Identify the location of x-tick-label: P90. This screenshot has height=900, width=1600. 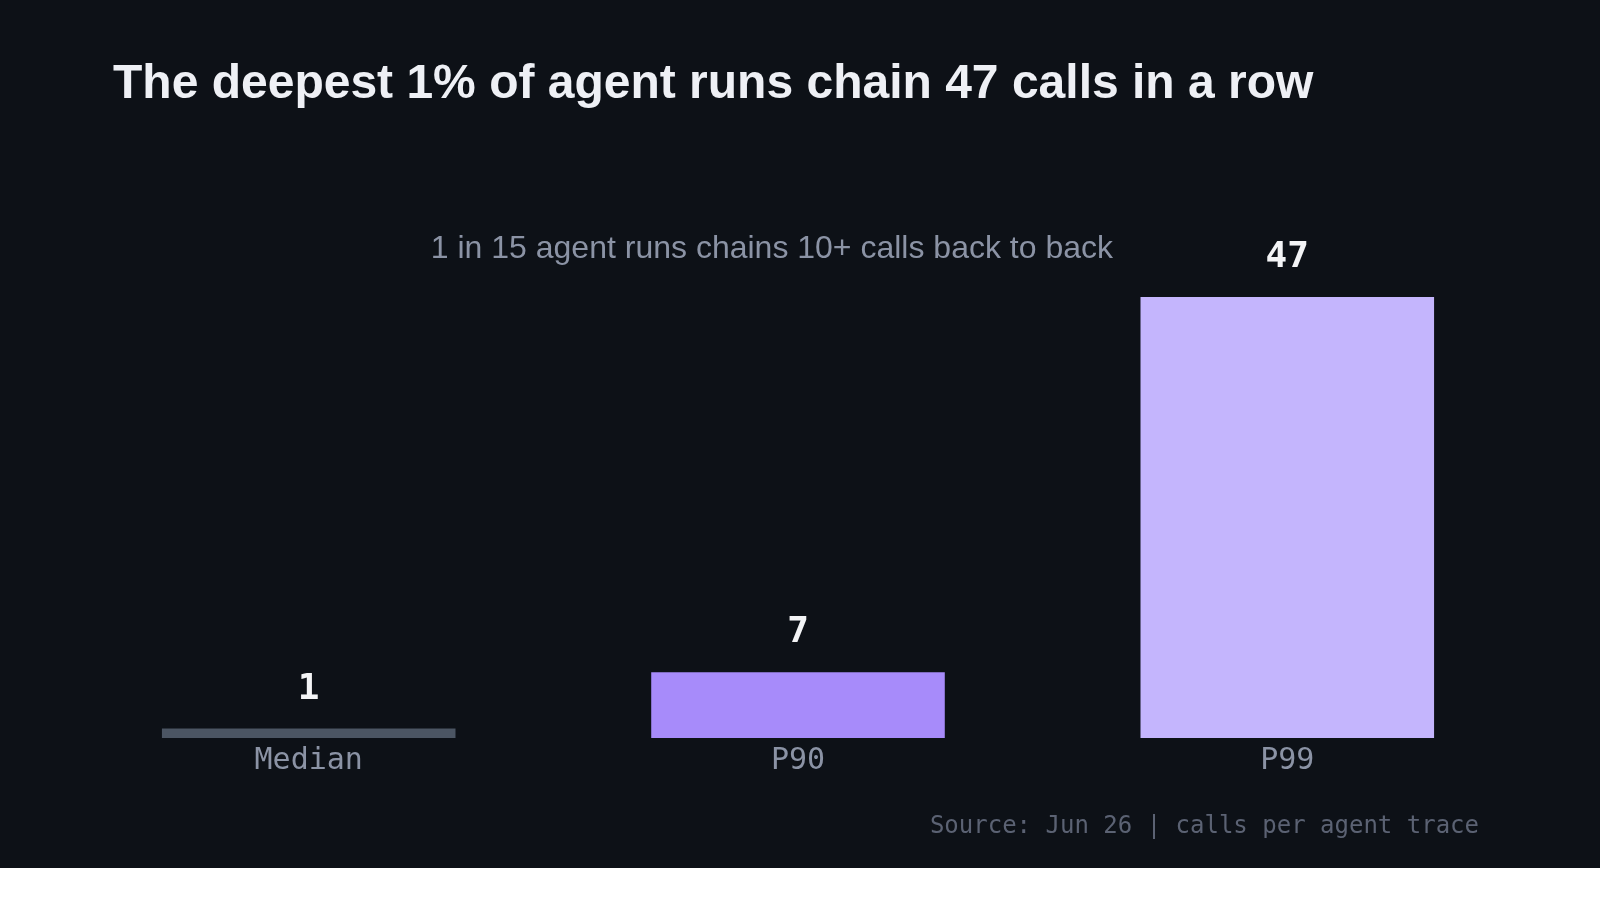
(798, 758).